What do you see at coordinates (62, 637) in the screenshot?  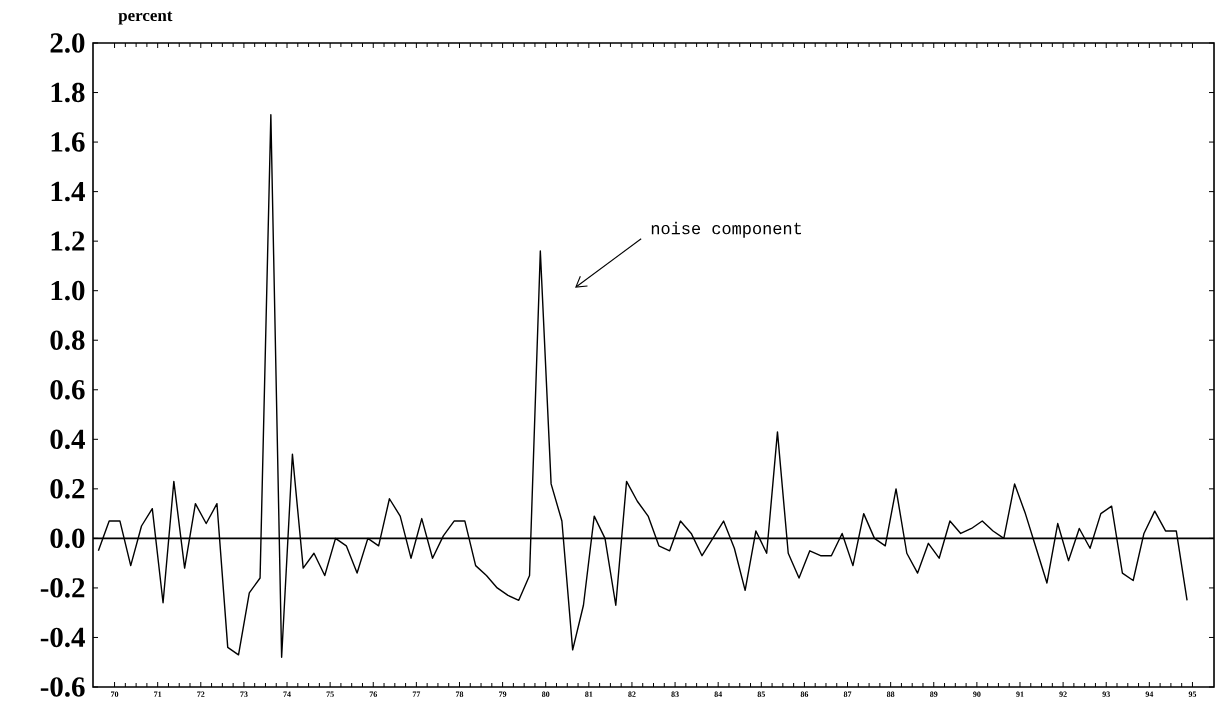 I see `y-tick-label: -0.4` at bounding box center [62, 637].